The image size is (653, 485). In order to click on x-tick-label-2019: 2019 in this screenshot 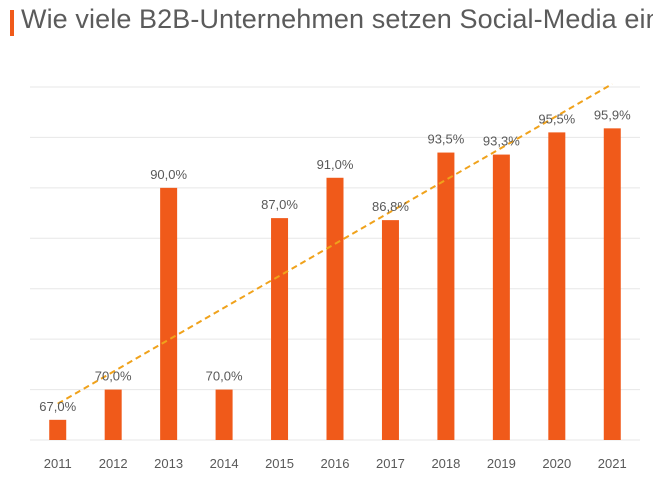, I will do `click(501, 463)`.